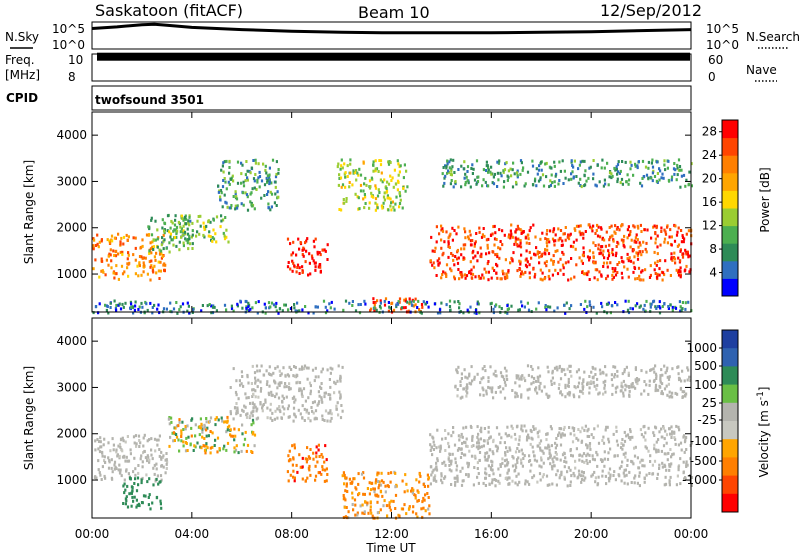 This screenshot has width=800, height=554. Describe the element at coordinates (712, 77) in the screenshot. I see `nave-tick-bottom: 0` at that location.